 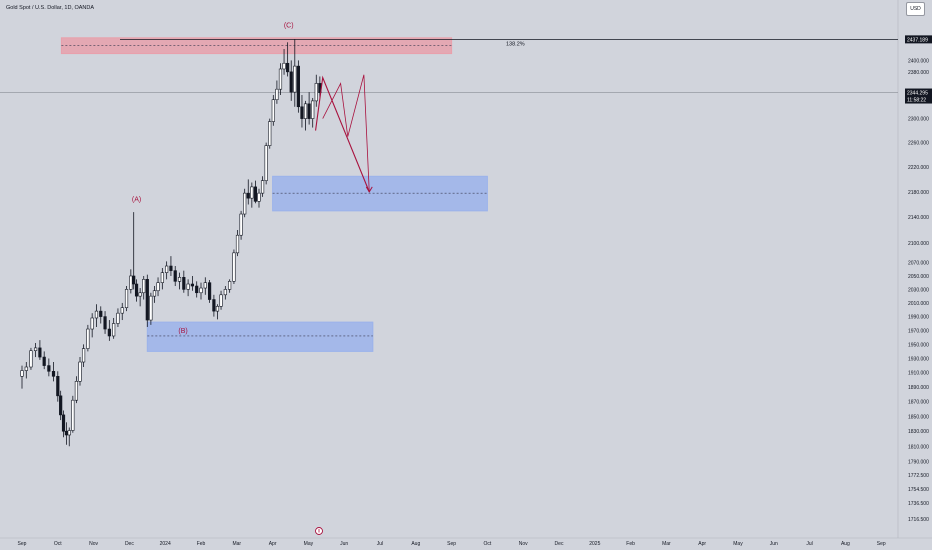 I want to click on x-tick-label: 2024, so click(x=165, y=544).